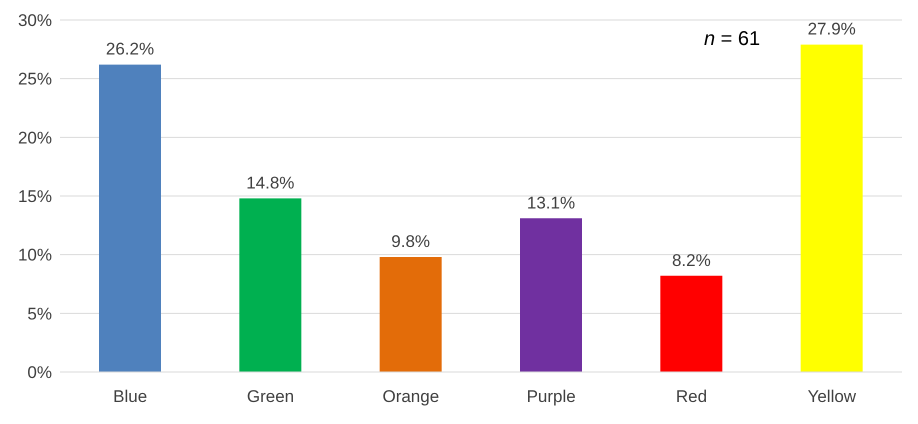 The width and height of the screenshot is (918, 424). Describe the element at coordinates (130, 49) in the screenshot. I see `data-label: 26.2%` at that location.